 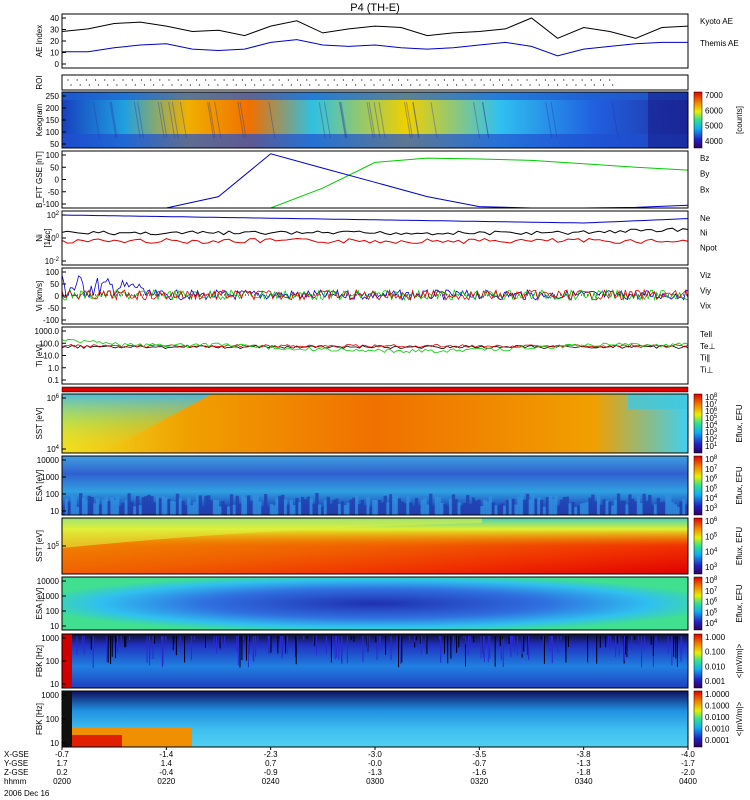 I want to click on esa_i-colorbar-tick: 107, so click(x=711, y=591).